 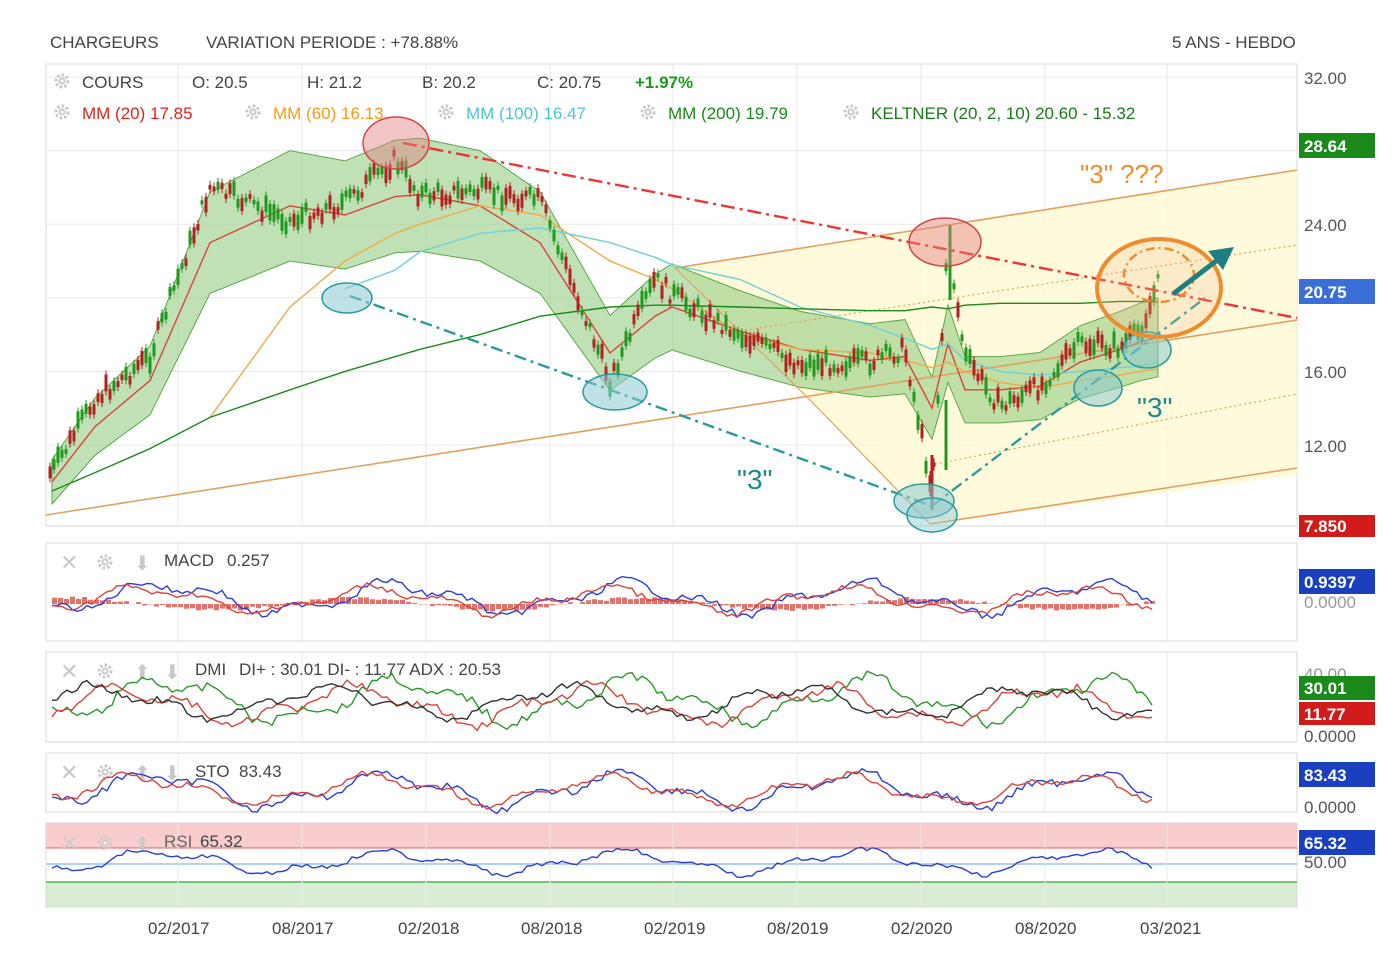 I want to click on overlay-legend-item: MM (100) 16.47, so click(x=526, y=113).